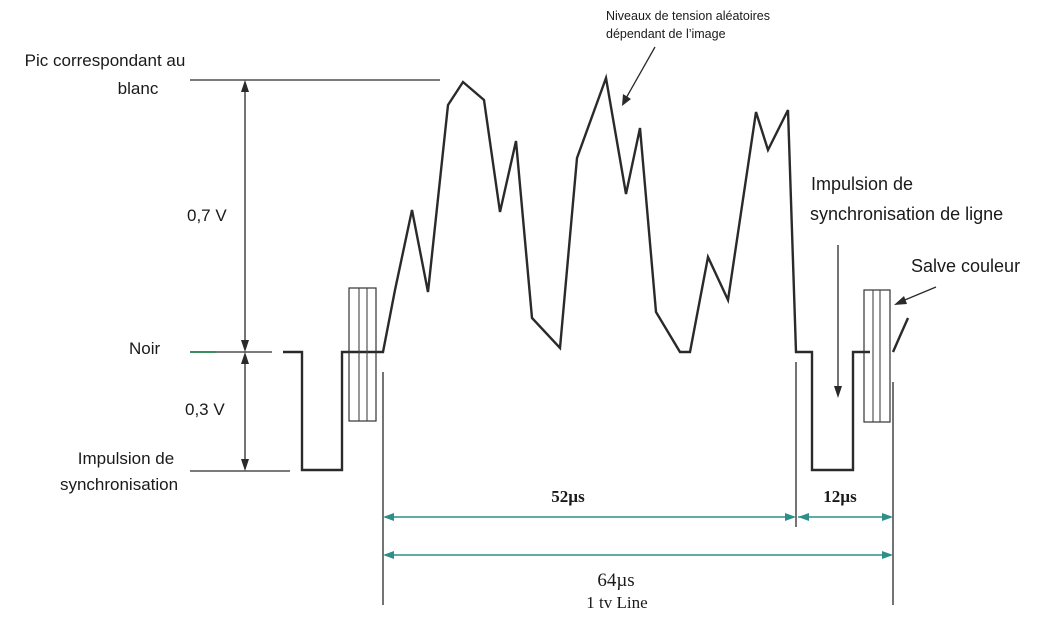  Describe the element at coordinates (126, 458) in the screenshot. I see `sync-pulse-label-line1: Impulsion de` at that location.